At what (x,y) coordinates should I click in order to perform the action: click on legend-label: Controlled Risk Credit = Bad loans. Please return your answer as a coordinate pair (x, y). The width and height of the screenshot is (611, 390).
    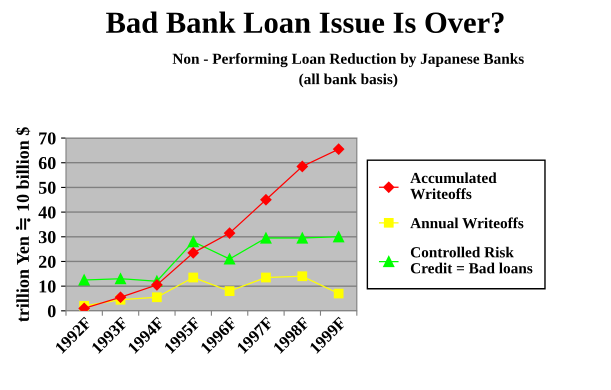
    Looking at the image, I should click on (471, 260).